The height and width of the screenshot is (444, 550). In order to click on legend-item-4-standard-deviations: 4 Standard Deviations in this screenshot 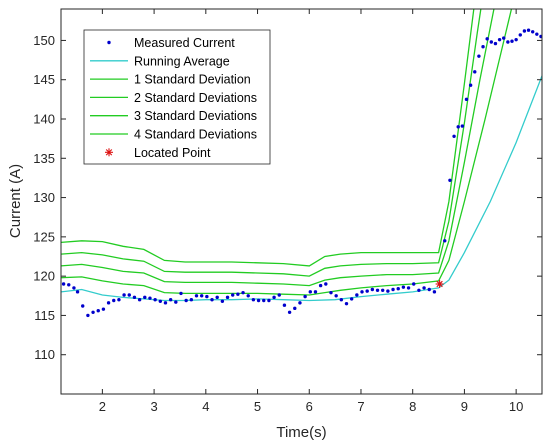, I will do `click(173, 135)`.